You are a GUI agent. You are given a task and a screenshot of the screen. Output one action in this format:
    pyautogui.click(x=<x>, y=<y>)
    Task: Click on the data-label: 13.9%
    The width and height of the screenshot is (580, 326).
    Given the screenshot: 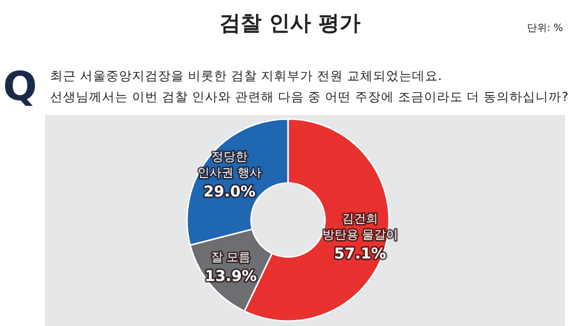 What is the action you would take?
    pyautogui.click(x=230, y=275)
    